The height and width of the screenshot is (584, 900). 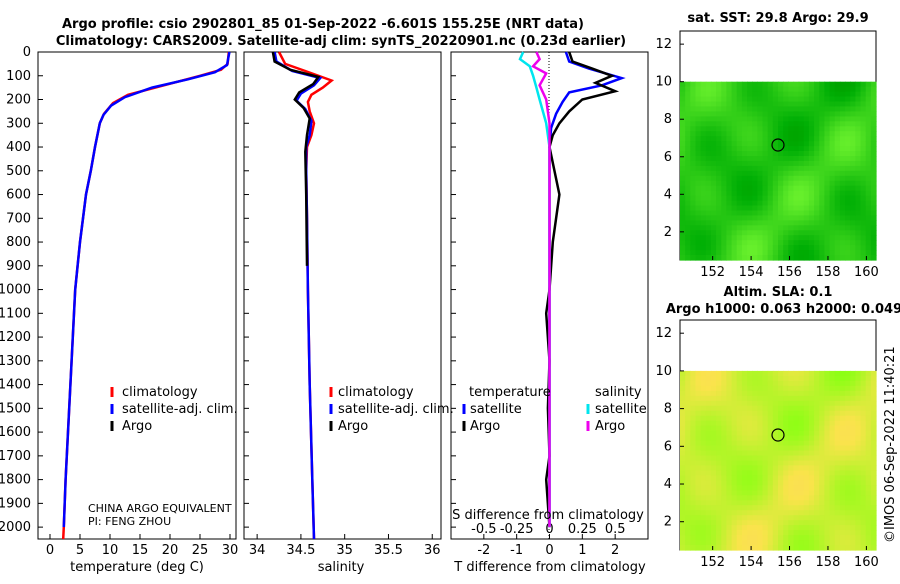 I want to click on depth-tick-label: 2000, so click(x=15, y=527).